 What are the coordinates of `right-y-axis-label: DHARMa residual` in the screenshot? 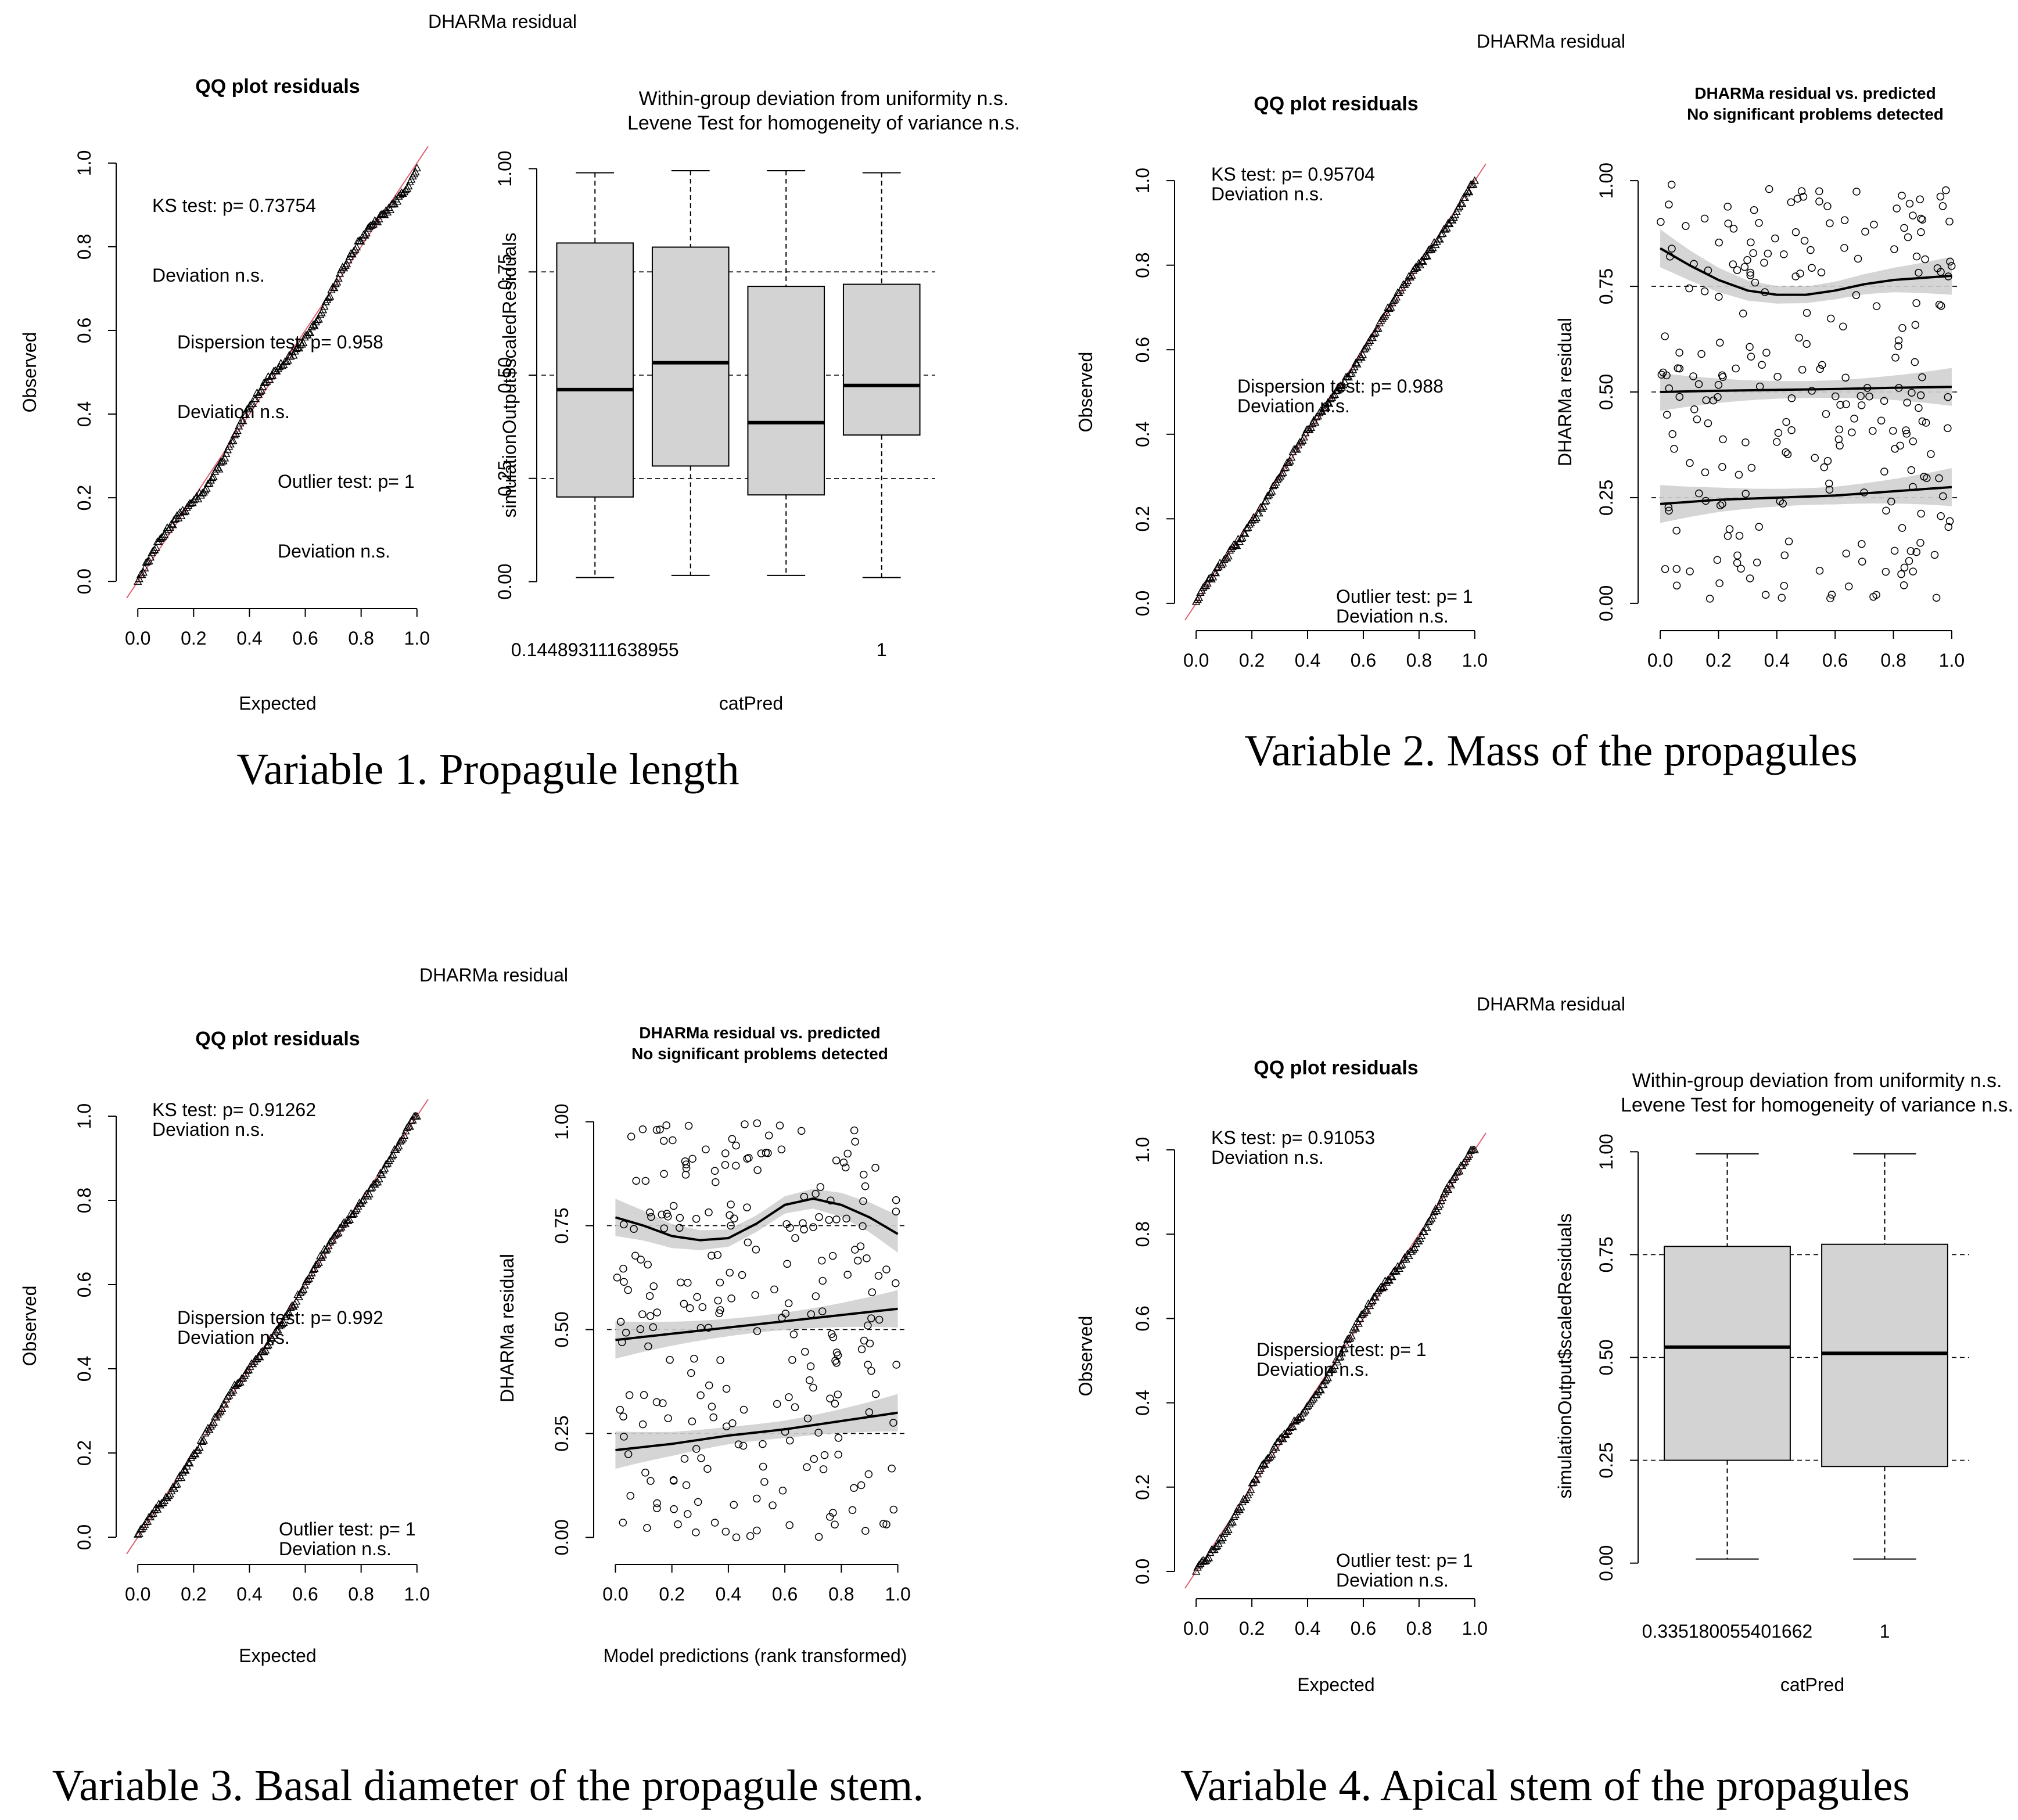 It's located at (1564, 392).